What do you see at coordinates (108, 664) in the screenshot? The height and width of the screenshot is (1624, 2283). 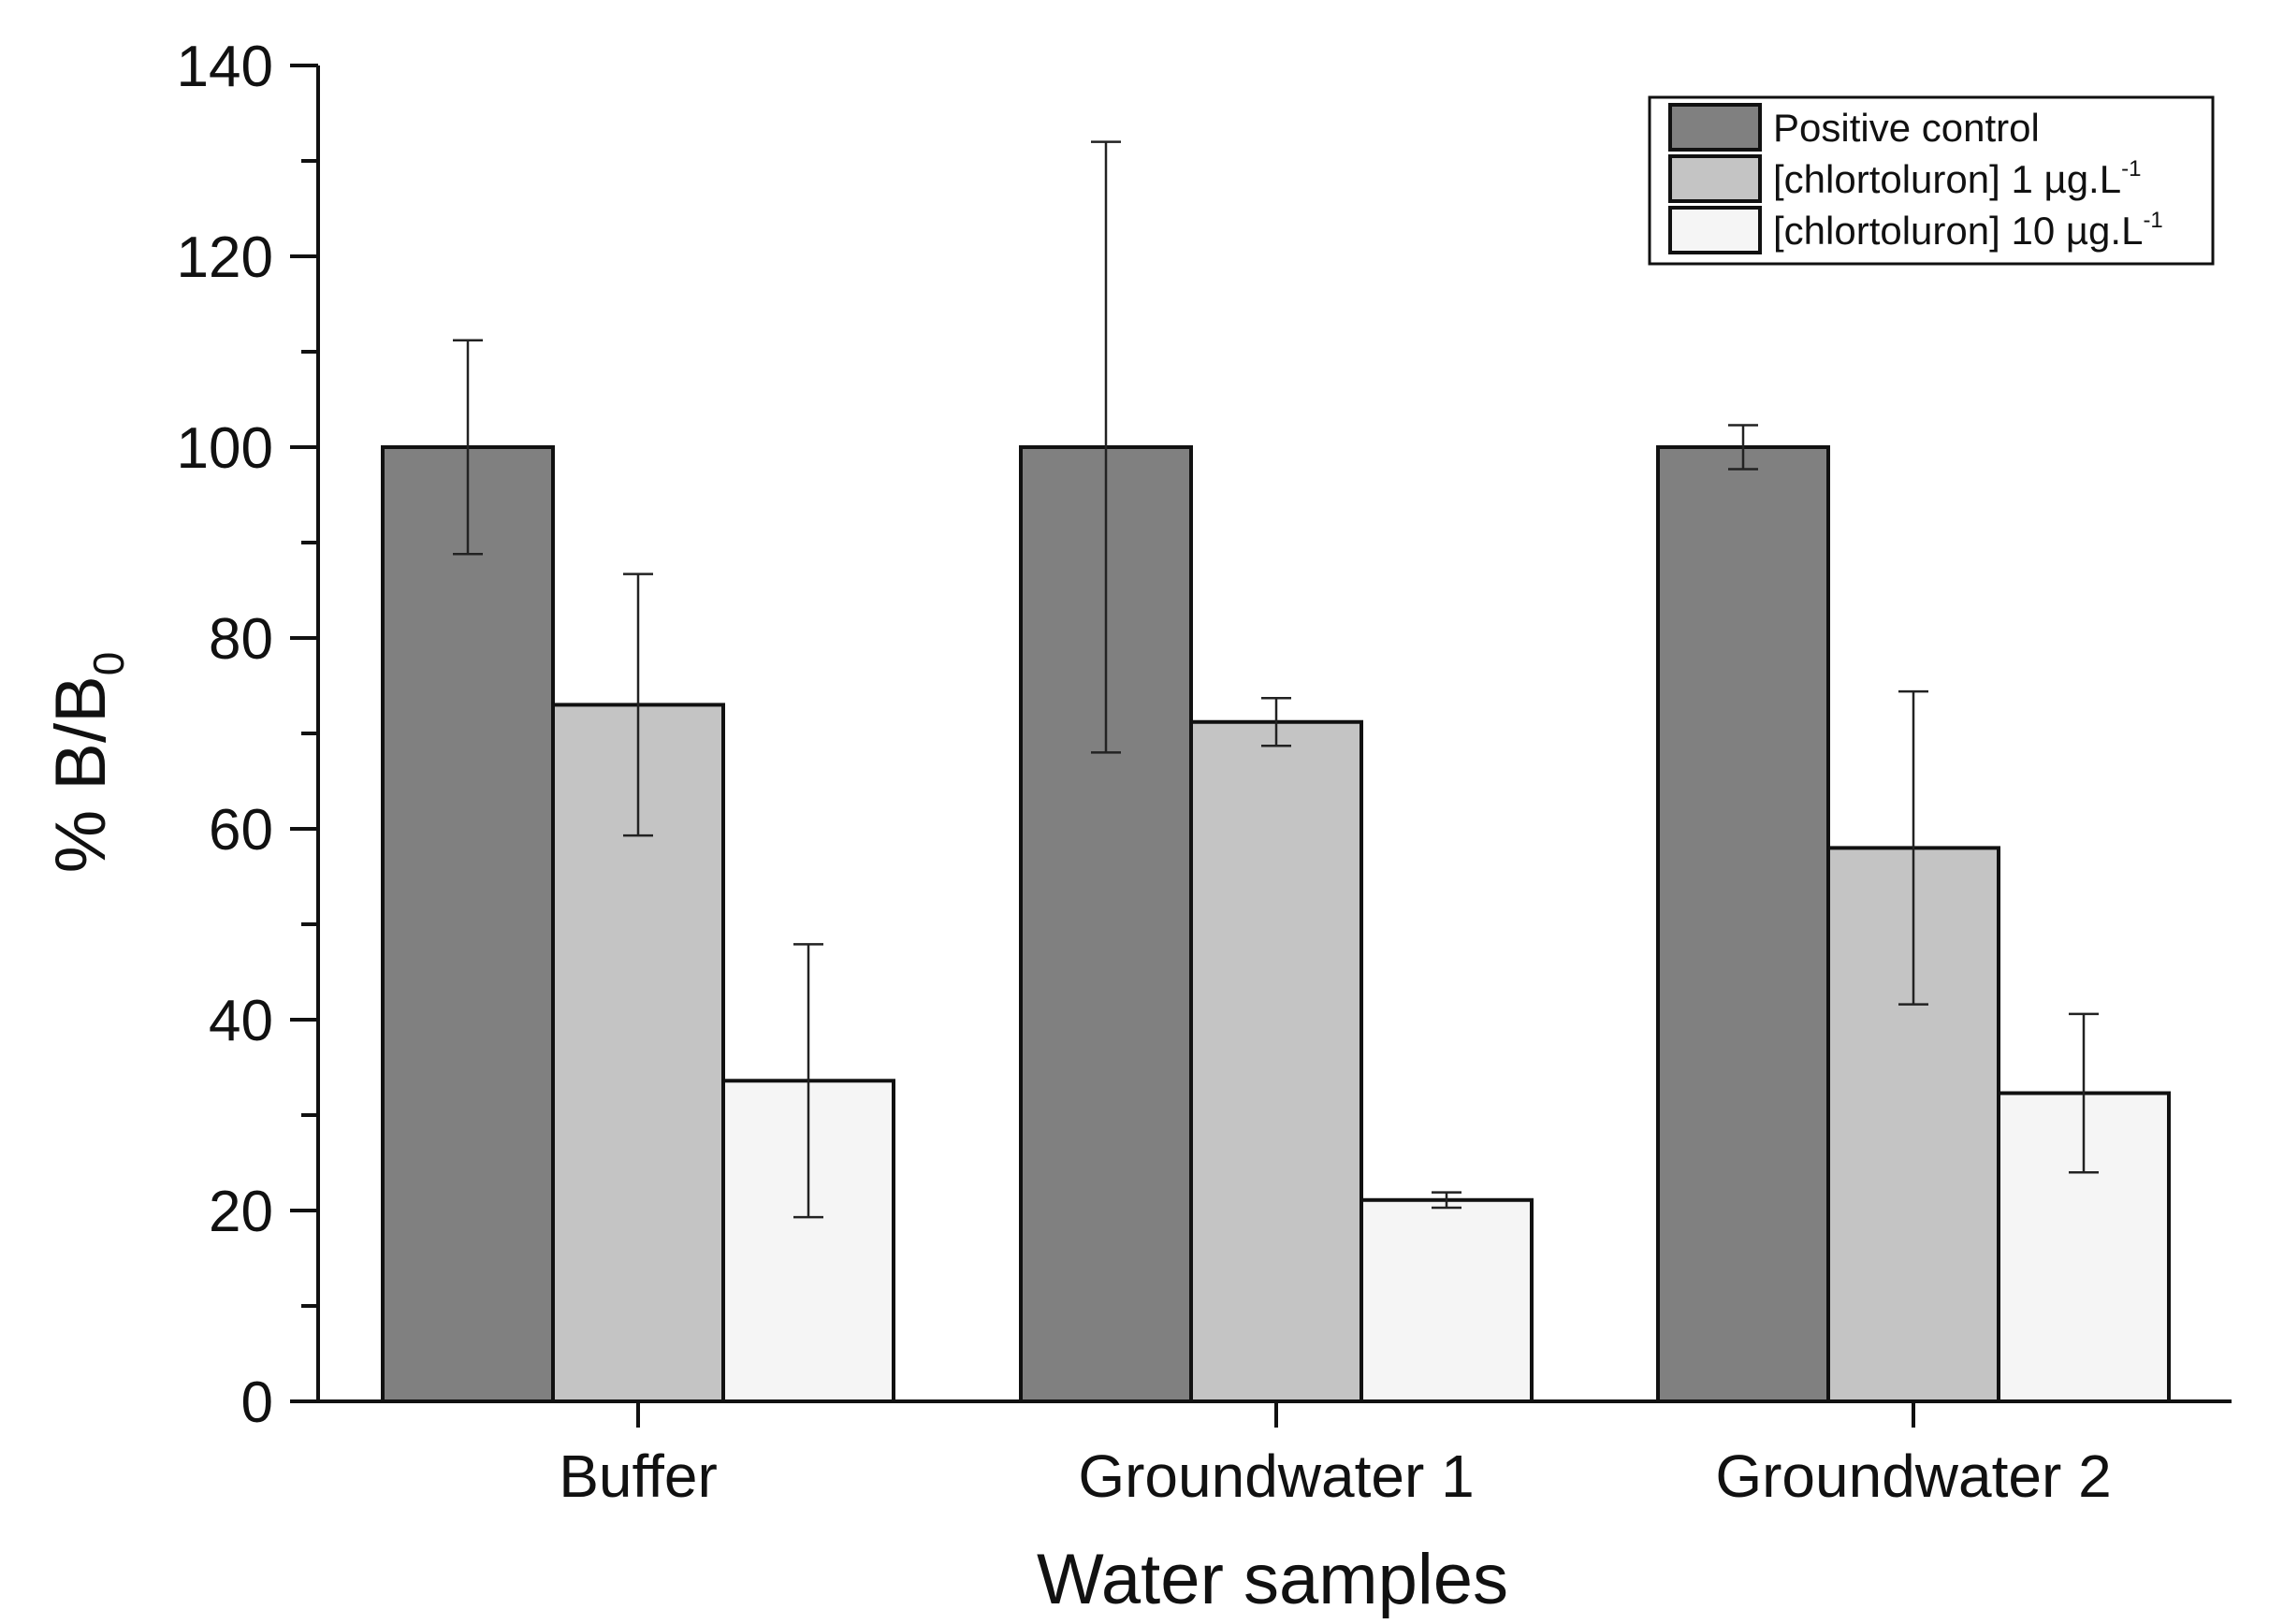 I see `y-axis-title-subscript: 0` at bounding box center [108, 664].